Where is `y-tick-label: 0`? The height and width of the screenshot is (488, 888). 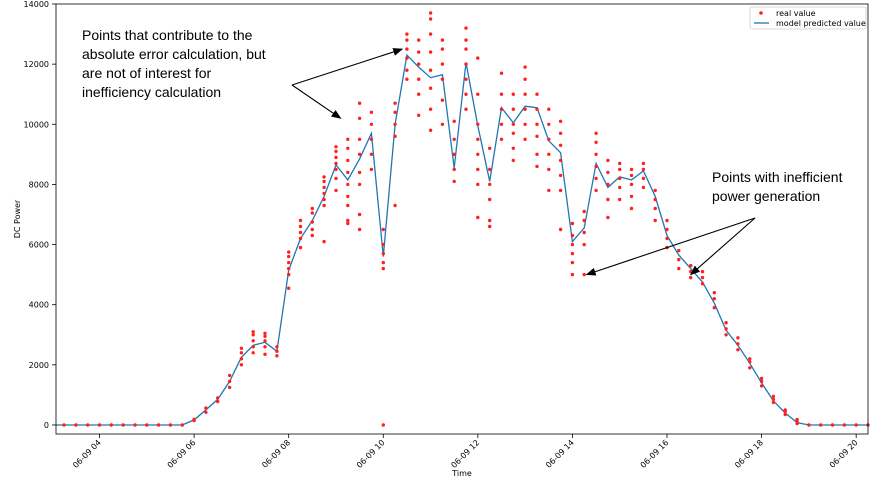 y-tick-label: 0 is located at coordinates (46, 425).